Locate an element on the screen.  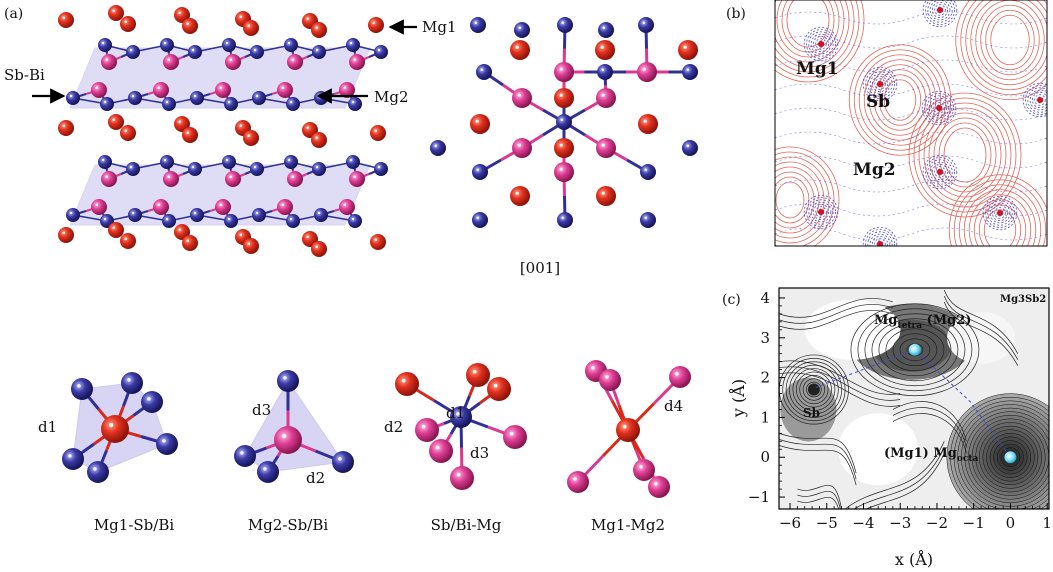
mg-octa-site is located at coordinates (1010, 457).